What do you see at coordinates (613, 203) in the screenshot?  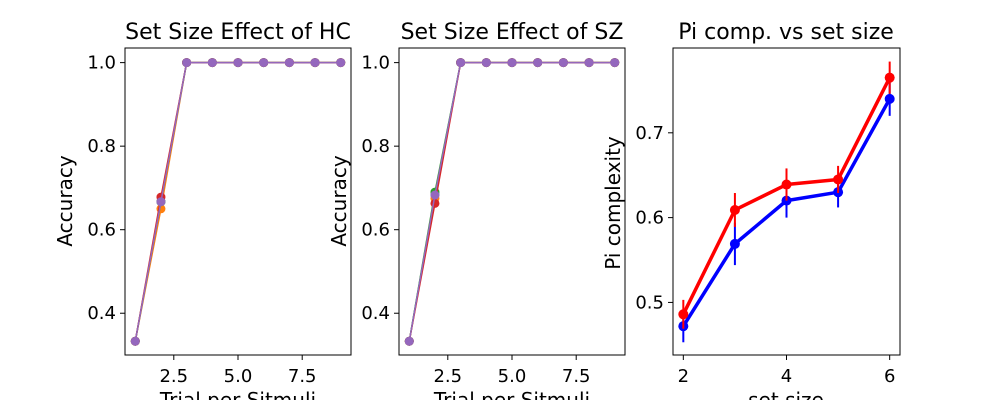 I see `y-axis-label: Pi complexity` at bounding box center [613, 203].